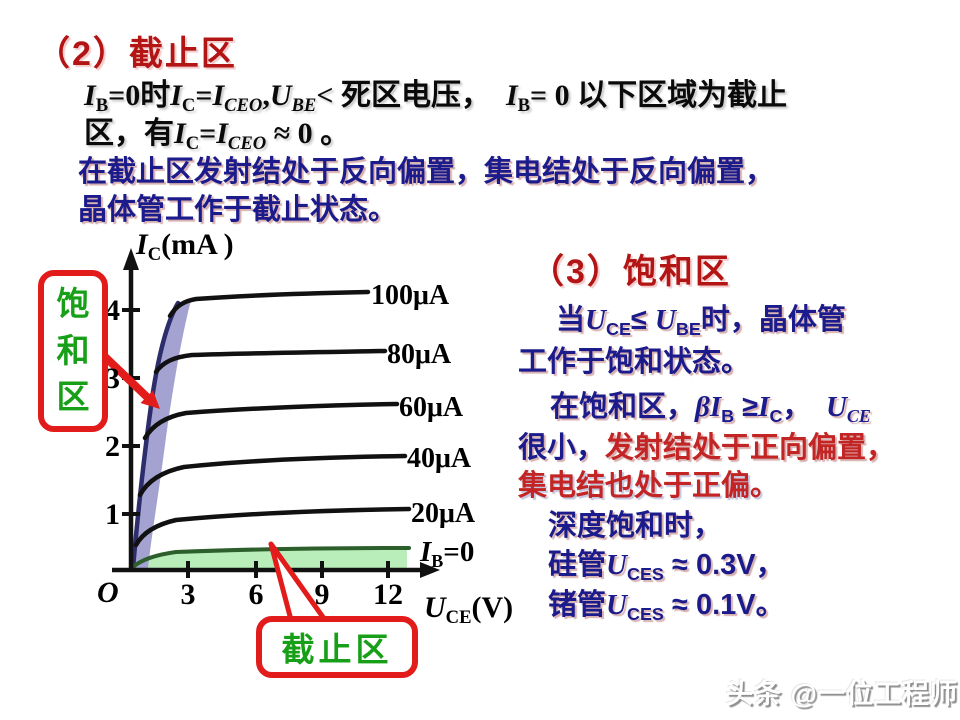 This screenshot has height=720, width=960. What do you see at coordinates (73, 351) in the screenshot?
I see `saturation-region-callout: 饱和区` at bounding box center [73, 351].